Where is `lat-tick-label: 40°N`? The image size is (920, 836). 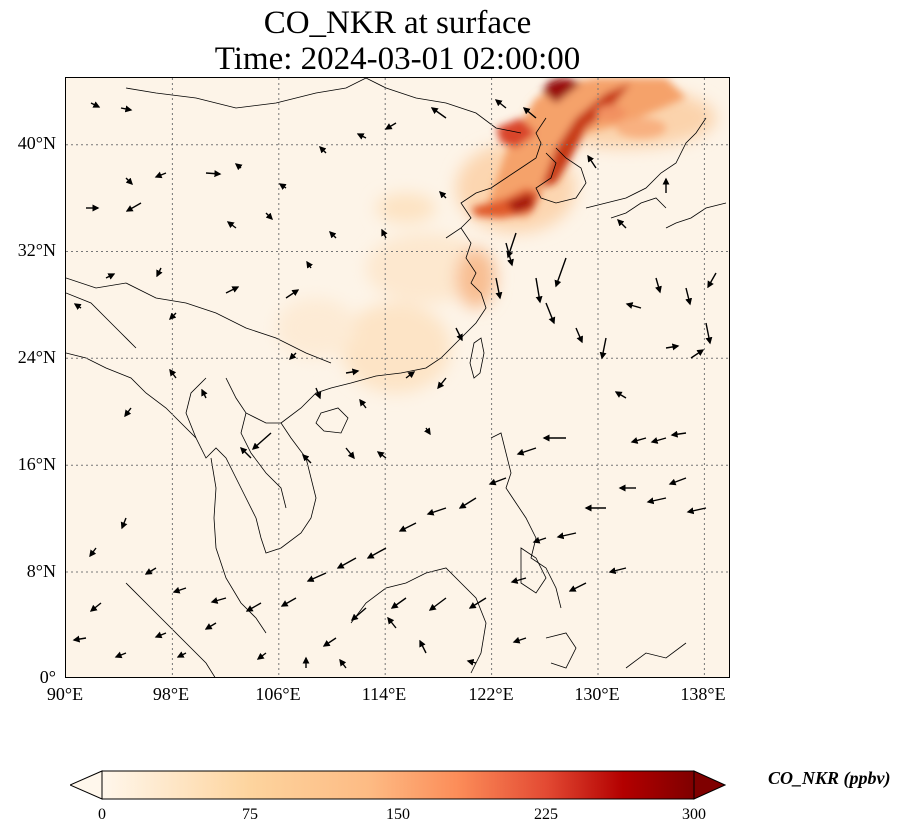 lat-tick-label: 40°N is located at coordinates (36, 143).